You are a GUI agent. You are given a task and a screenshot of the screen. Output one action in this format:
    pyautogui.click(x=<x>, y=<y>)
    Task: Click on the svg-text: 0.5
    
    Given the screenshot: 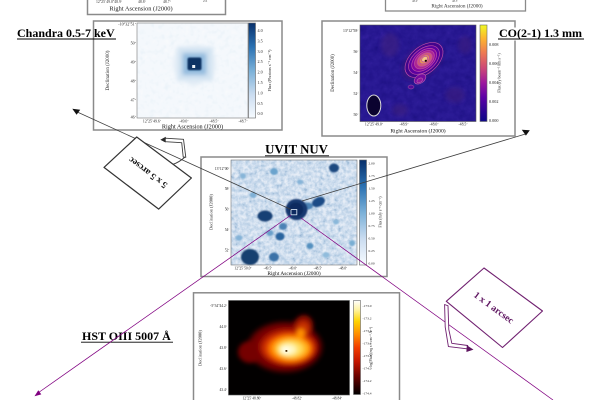 What is the action you would take?
    pyautogui.click(x=260, y=103)
    